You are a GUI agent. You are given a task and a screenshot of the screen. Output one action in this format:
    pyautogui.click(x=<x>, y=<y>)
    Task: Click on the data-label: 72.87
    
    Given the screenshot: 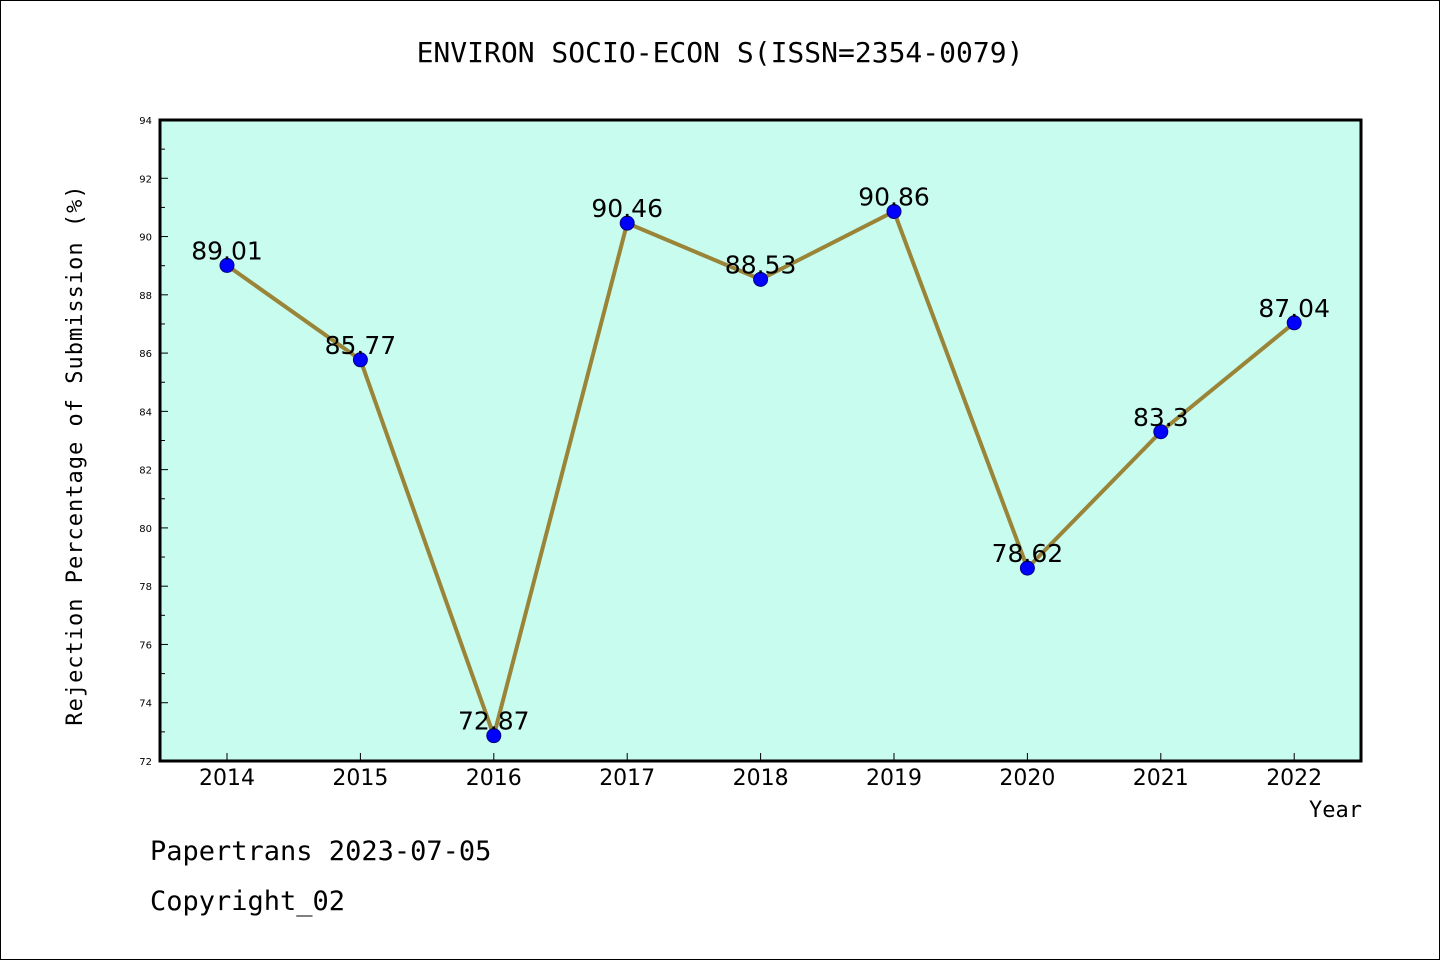 What is the action you would take?
    pyautogui.click(x=494, y=721)
    